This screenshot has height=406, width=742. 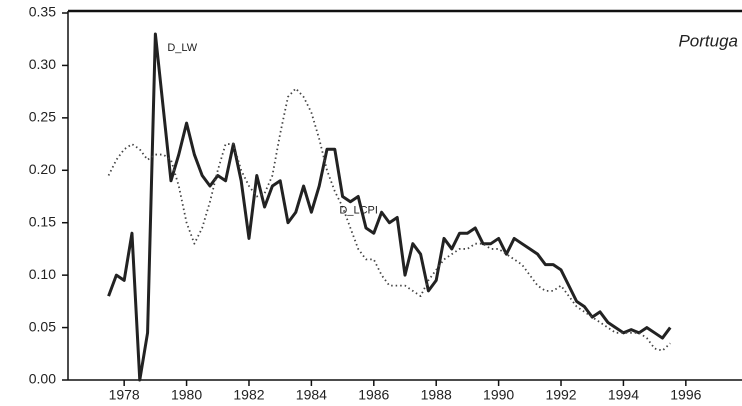 I want to click on x-tick-label: 1994, so click(x=623, y=395).